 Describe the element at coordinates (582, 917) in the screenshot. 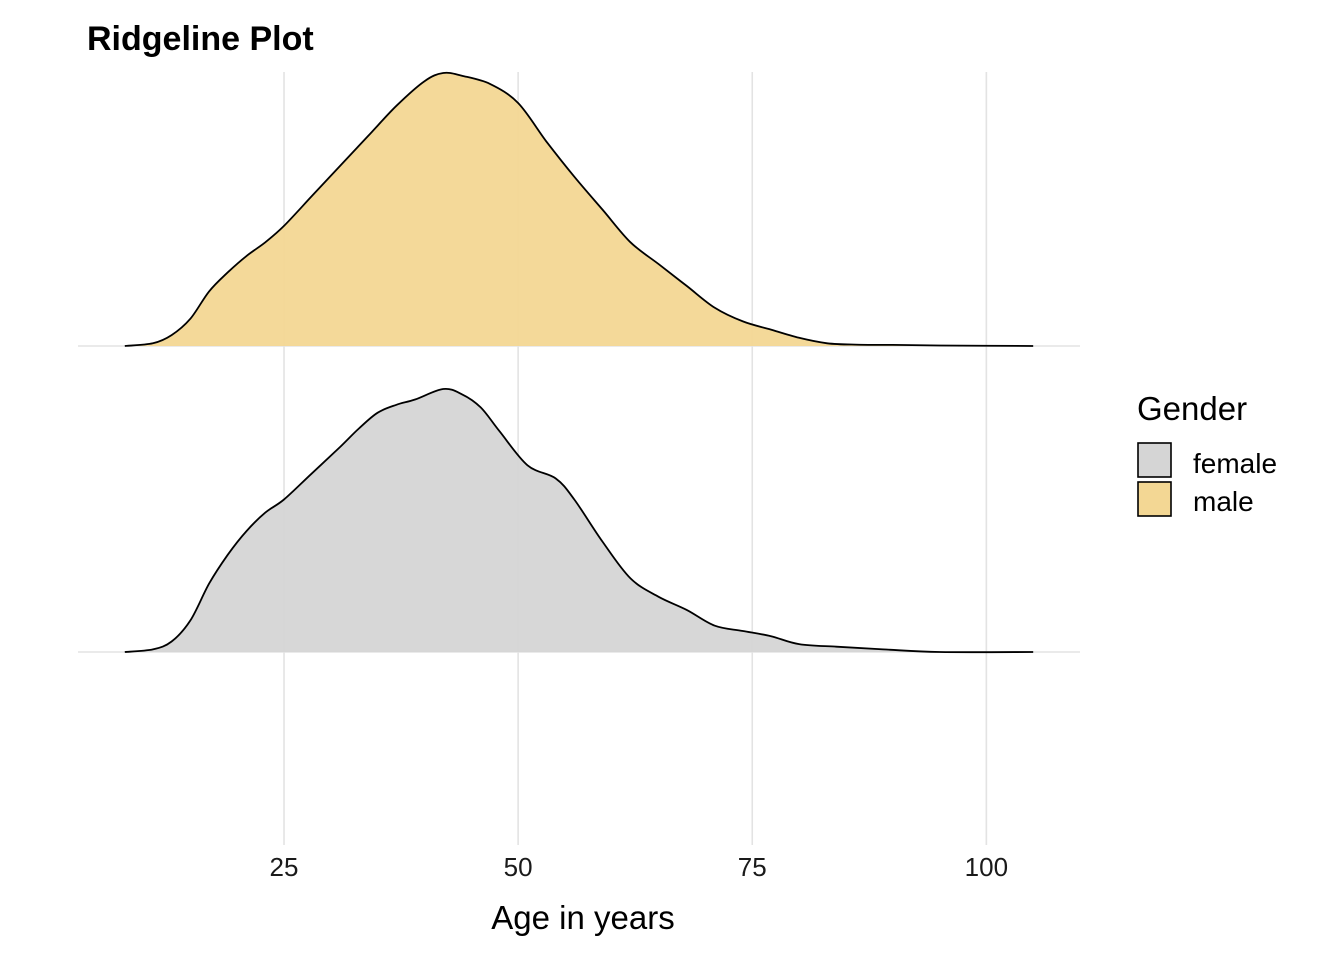

I see `x-axis-title: Age in years` at that location.